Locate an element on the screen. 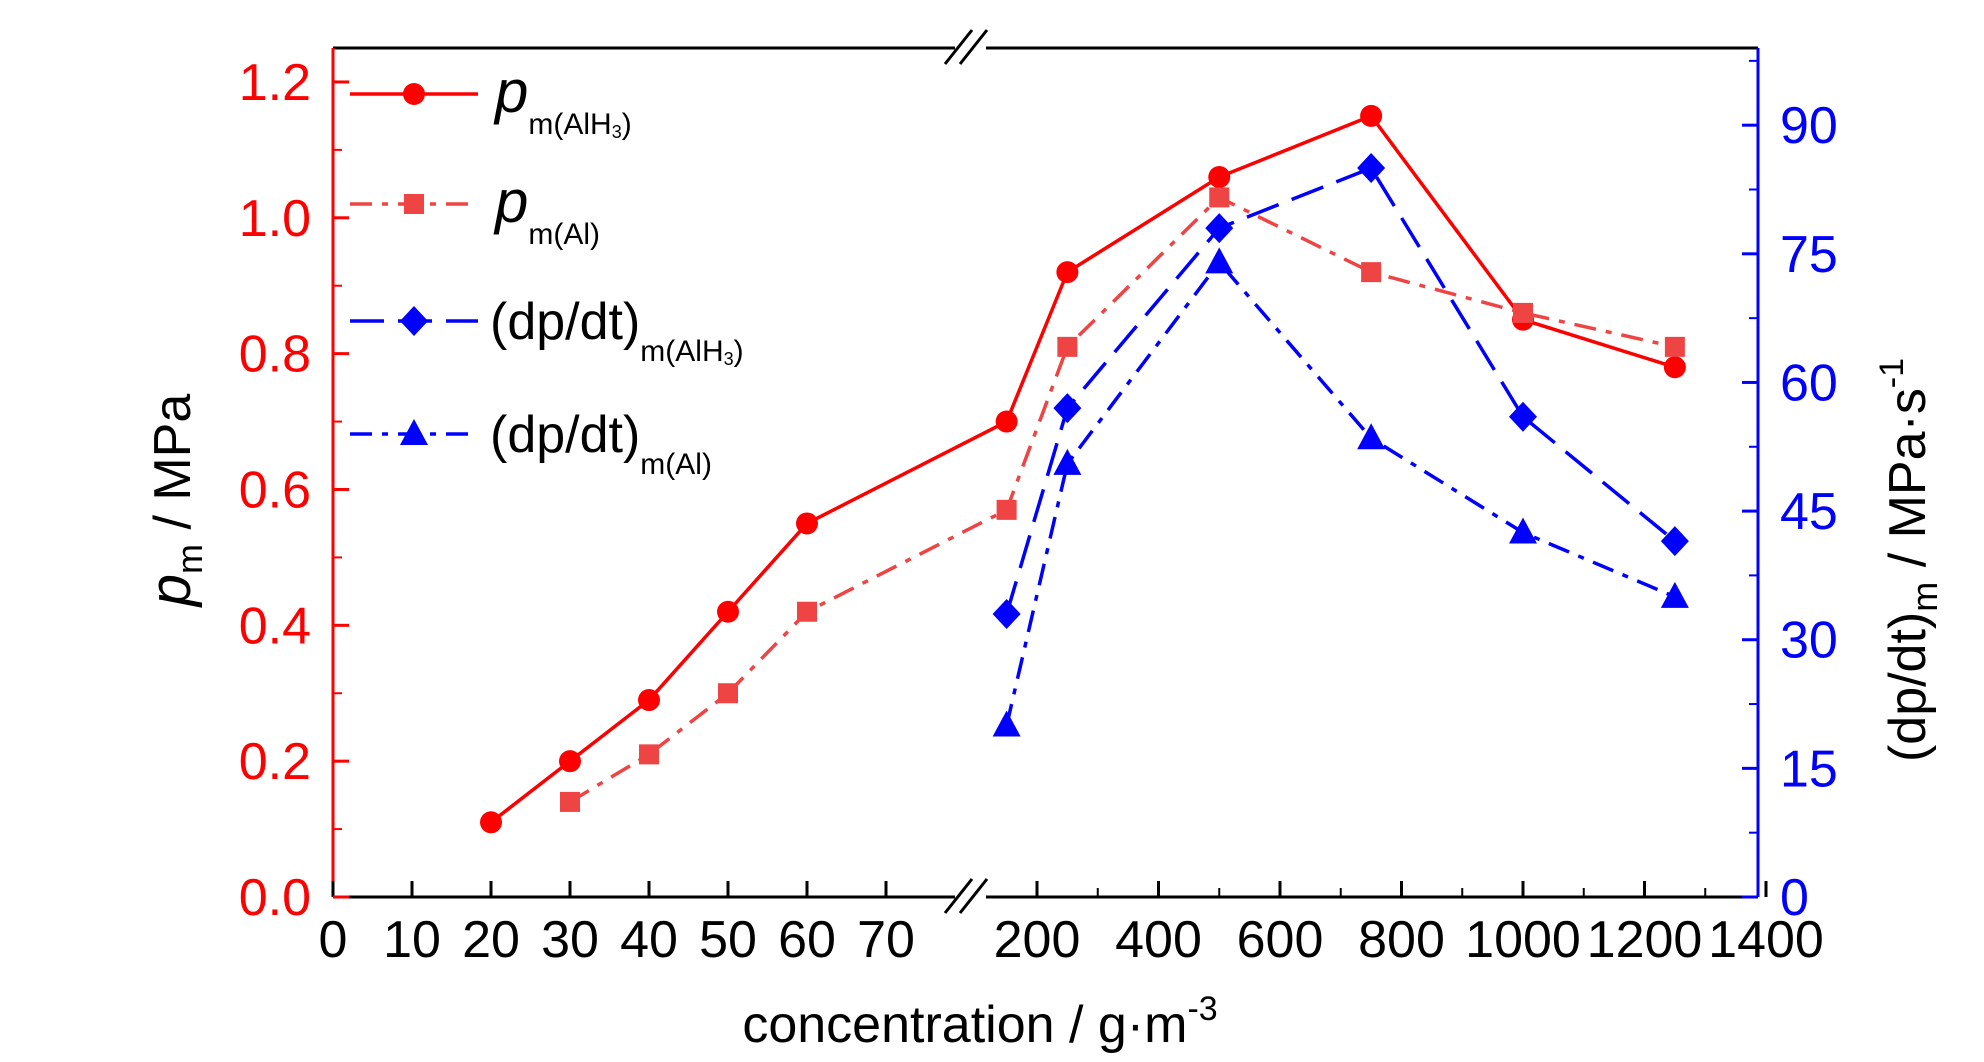  legend-item-3: (dp/dt)m(AlH3) is located at coordinates (547, 331).